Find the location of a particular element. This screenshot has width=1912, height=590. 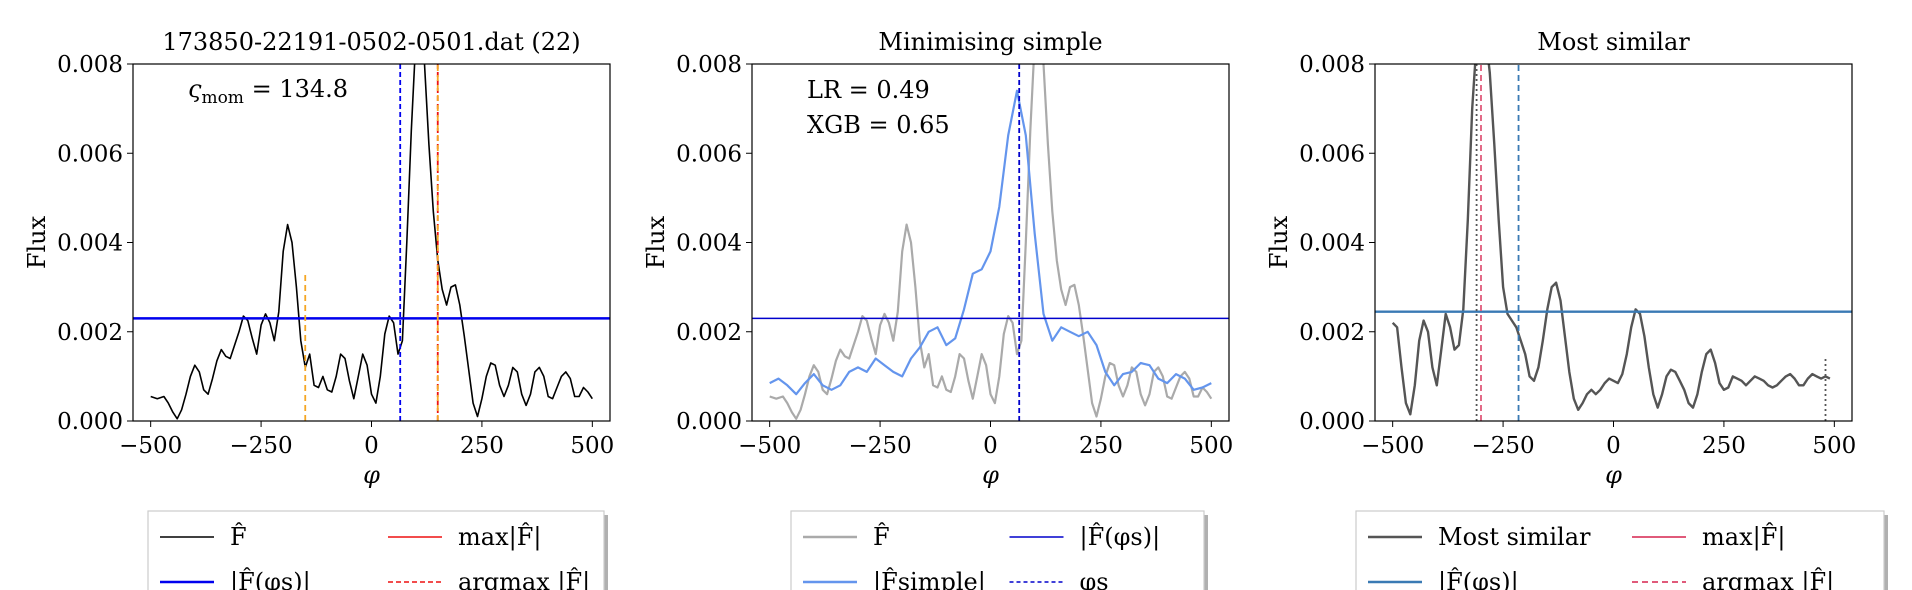

series-2-line is located at coordinates (990, 242).